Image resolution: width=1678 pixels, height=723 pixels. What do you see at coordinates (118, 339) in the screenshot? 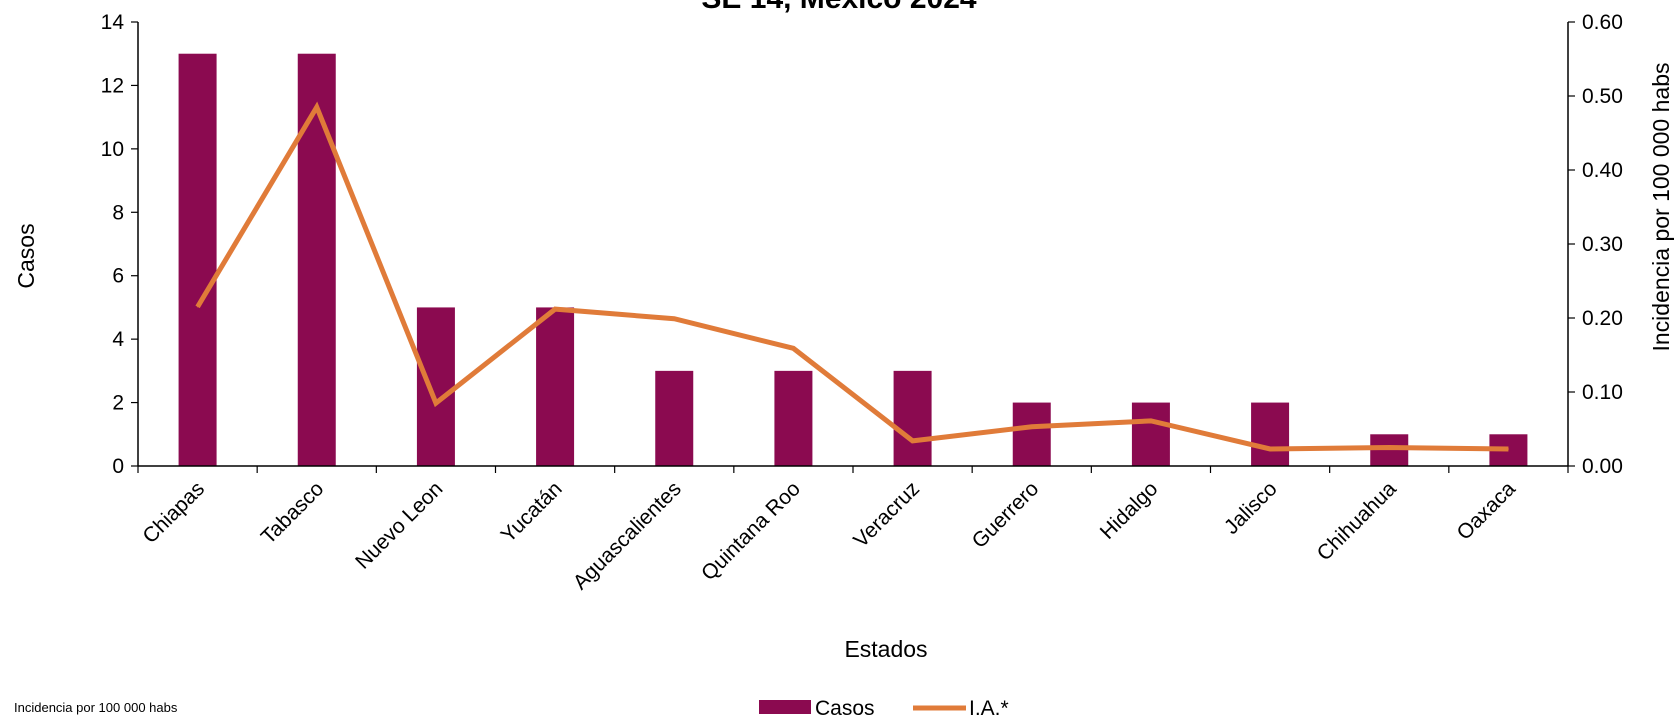
I see `y-tick-label: 4` at bounding box center [118, 339].